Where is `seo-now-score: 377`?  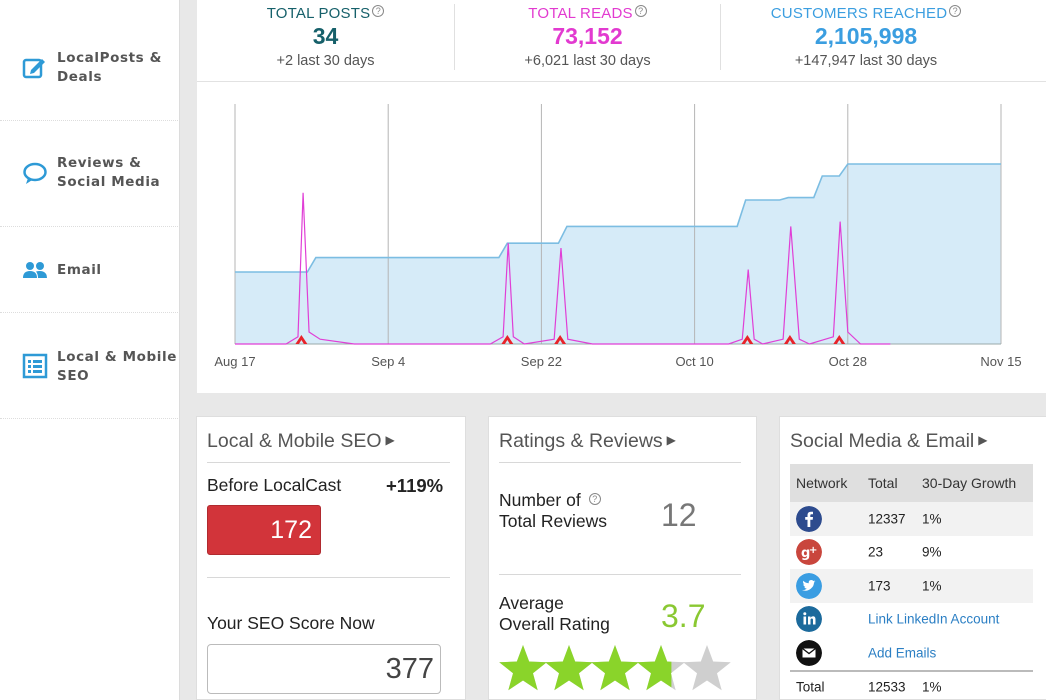 seo-now-score: 377 is located at coordinates (324, 669).